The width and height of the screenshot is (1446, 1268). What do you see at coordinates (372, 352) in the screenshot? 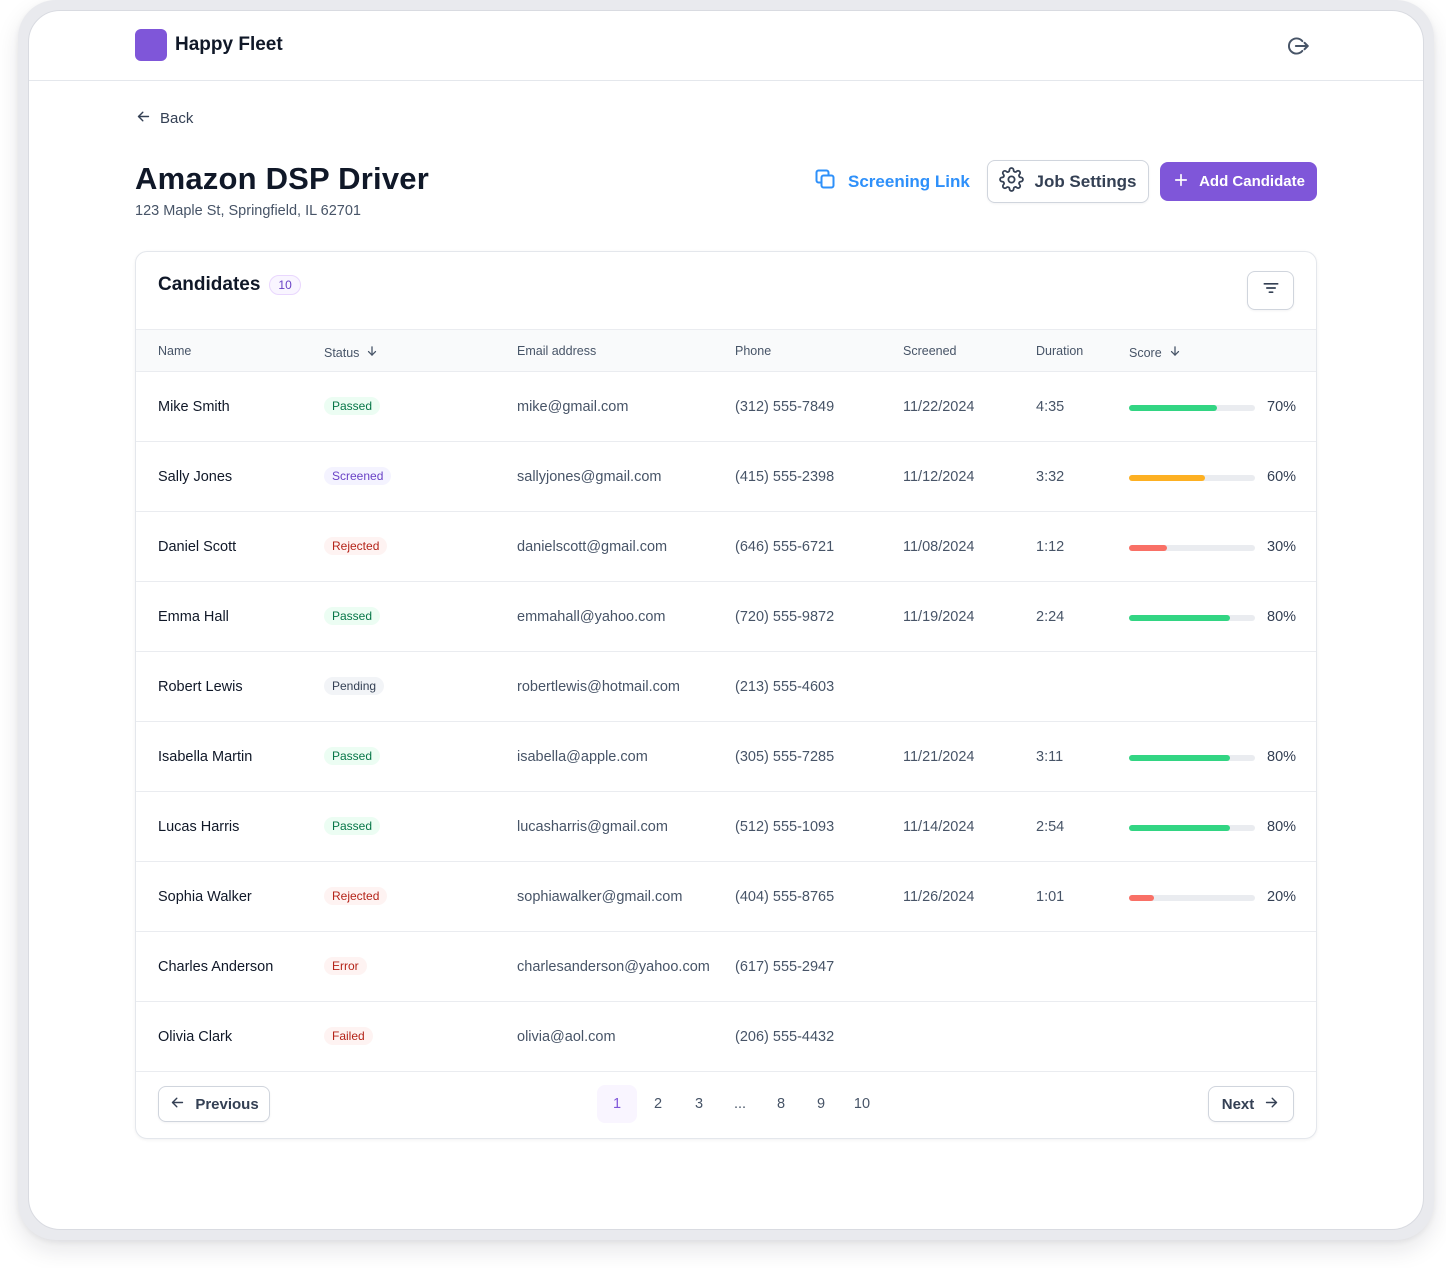
I see `arrow-down-icon` at bounding box center [372, 352].